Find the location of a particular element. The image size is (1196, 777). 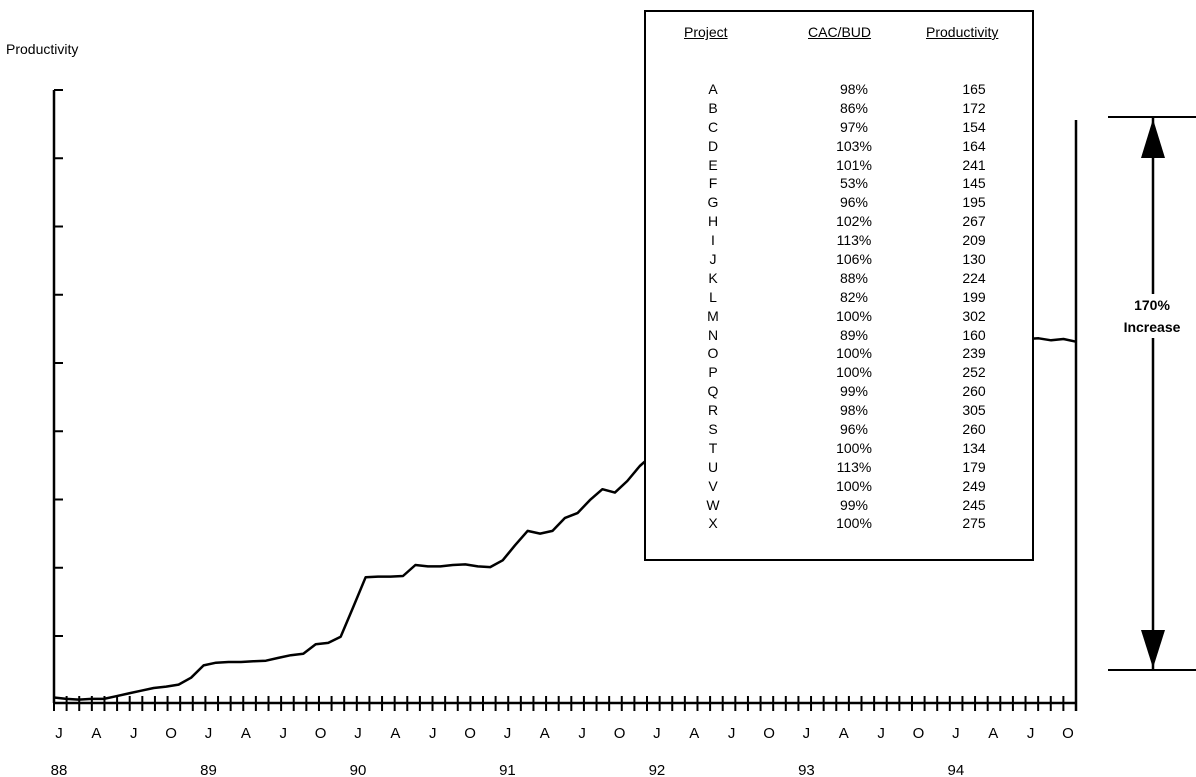

project-cell: P is located at coordinates (713, 372).